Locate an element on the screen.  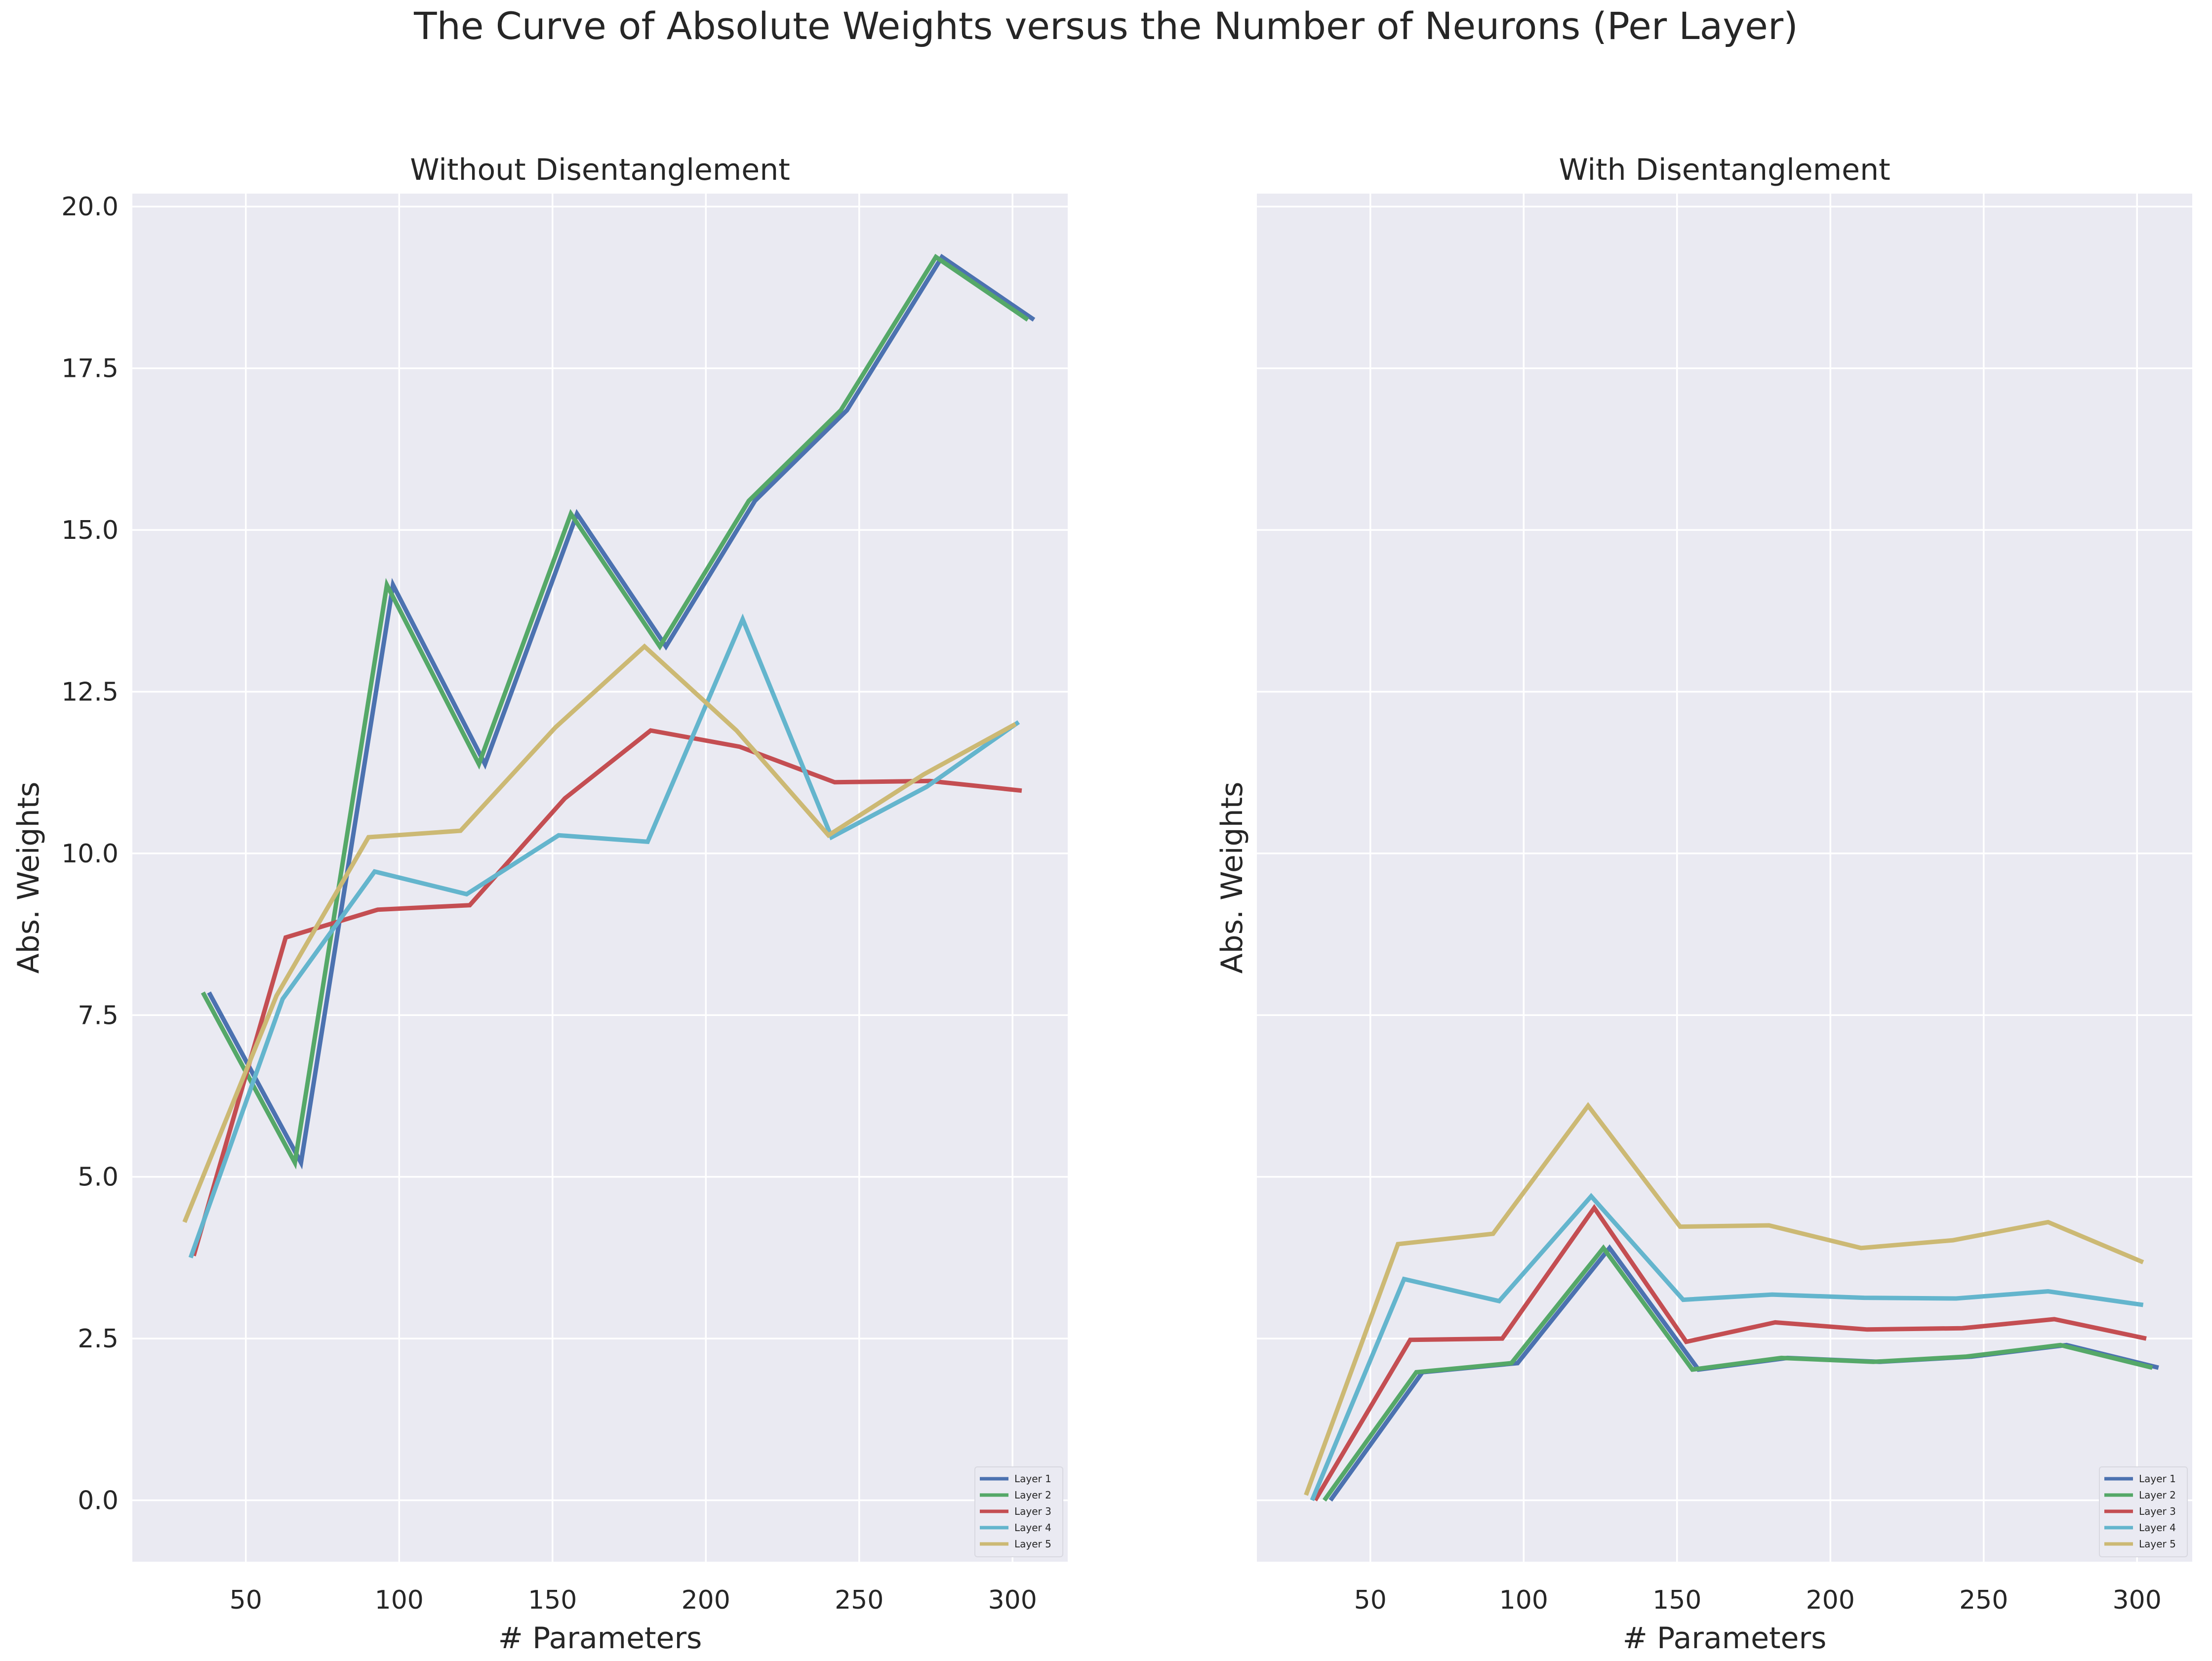
panel-1-y-tick-label: 20.0 is located at coordinates (90, 207).